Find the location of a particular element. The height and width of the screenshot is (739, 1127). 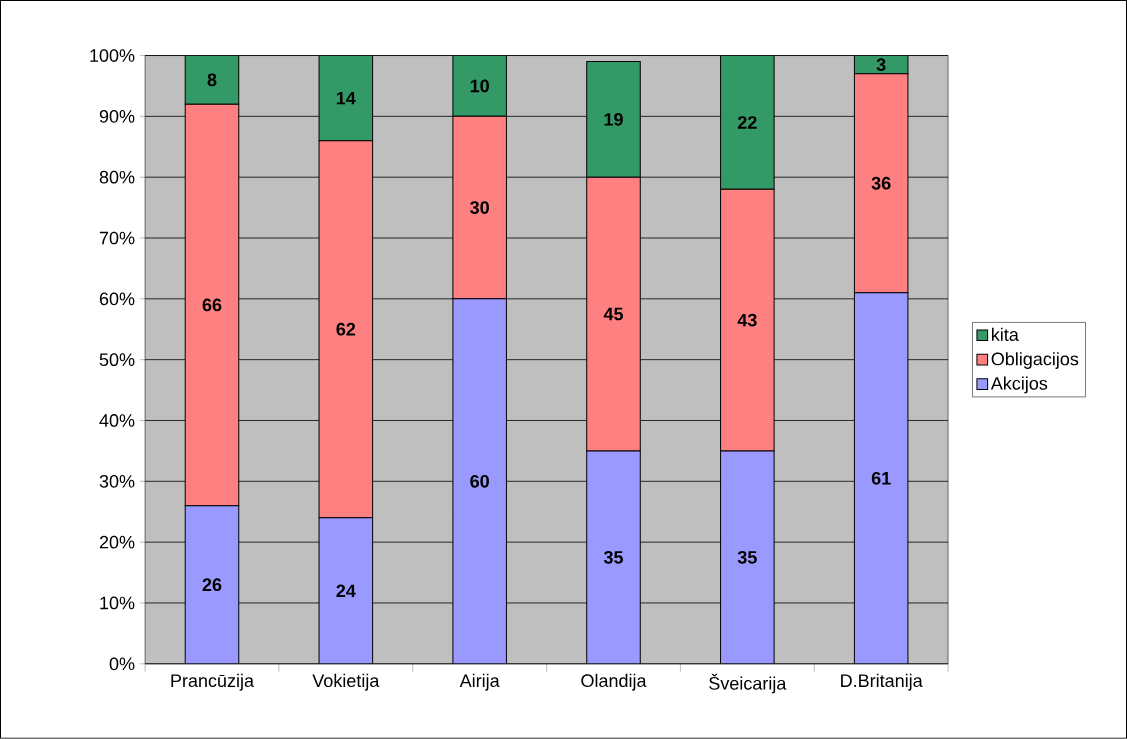

y-tick-label: 70% is located at coordinates (117, 238).